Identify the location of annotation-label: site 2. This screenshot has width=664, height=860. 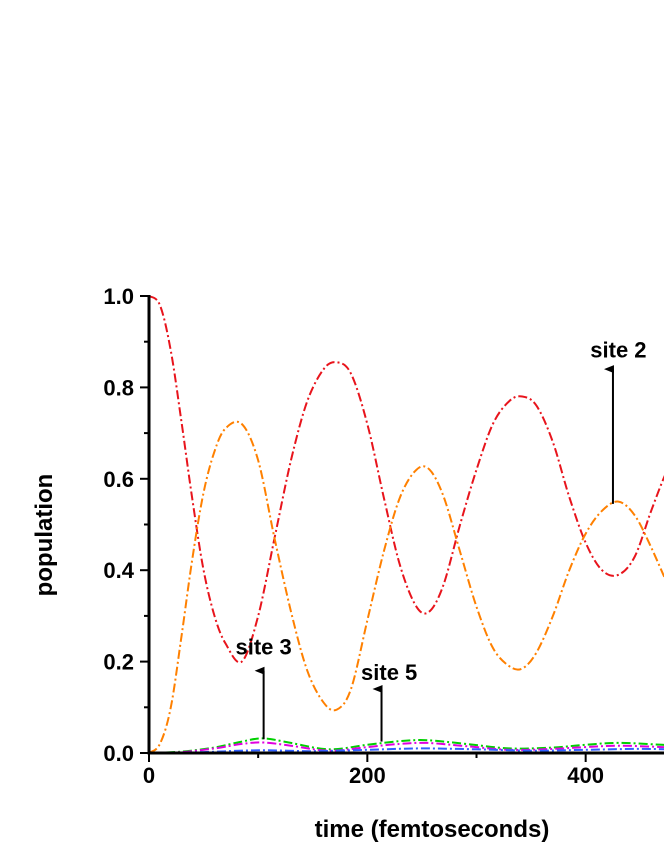
(618, 350).